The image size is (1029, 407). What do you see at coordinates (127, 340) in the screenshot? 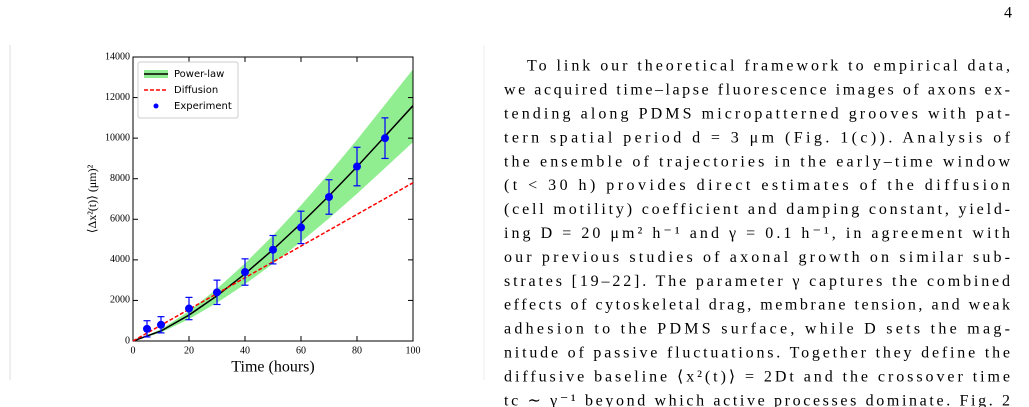
I see `y-tick-label: 0` at bounding box center [127, 340].